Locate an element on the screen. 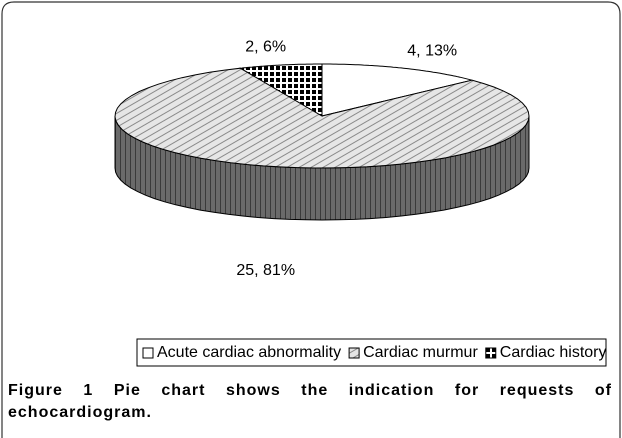 The width and height of the screenshot is (622, 438). legend-box is located at coordinates (371, 352).